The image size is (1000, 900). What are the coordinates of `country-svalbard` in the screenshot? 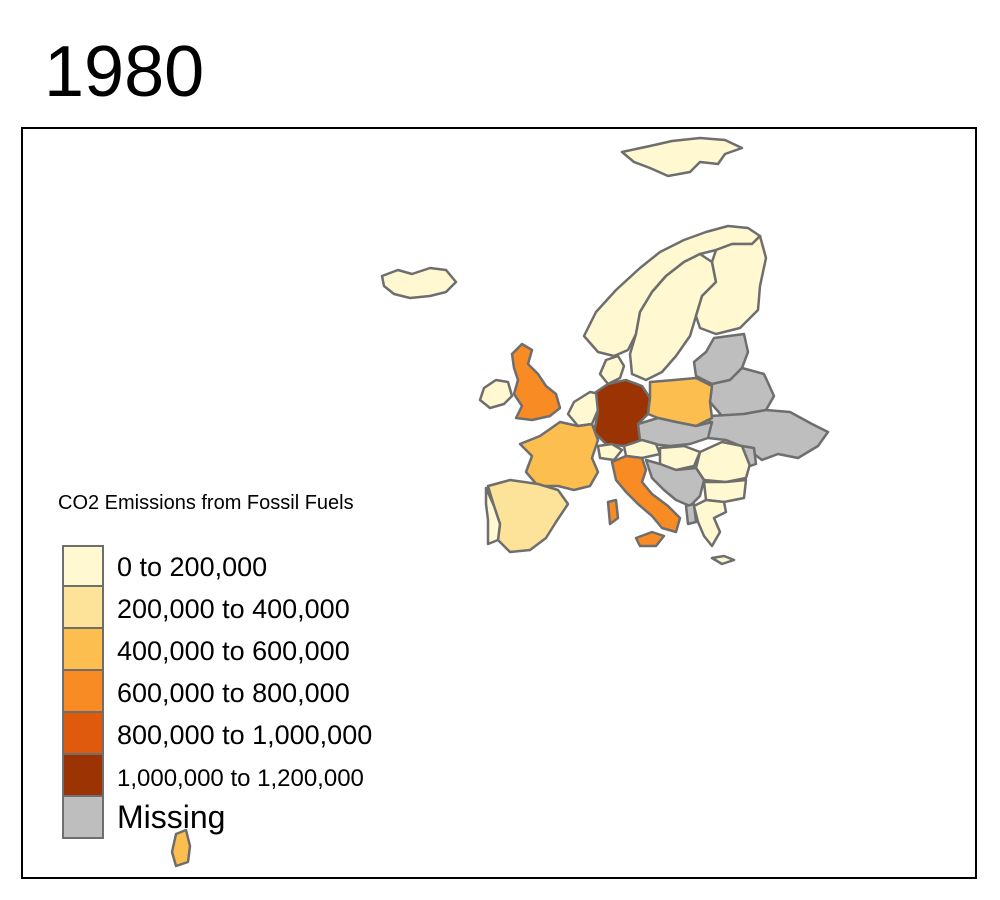 It's located at (682, 157).